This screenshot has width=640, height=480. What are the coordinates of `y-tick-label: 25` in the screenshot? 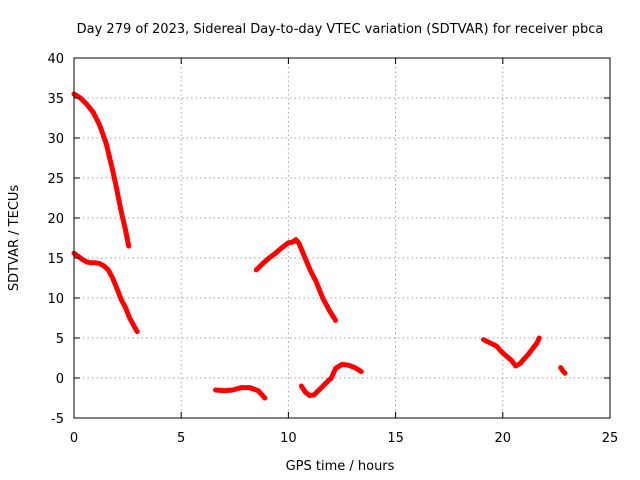 It's located at (55, 179).